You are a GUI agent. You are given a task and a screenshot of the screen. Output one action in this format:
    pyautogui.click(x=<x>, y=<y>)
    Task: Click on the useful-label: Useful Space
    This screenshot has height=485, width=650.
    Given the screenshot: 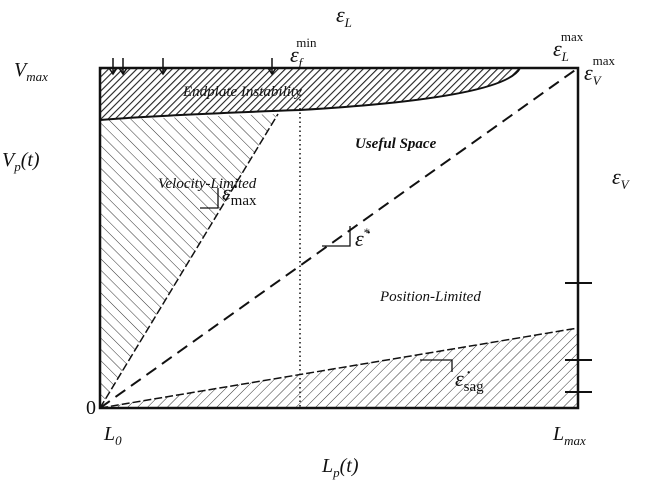 What is the action you would take?
    pyautogui.click(x=396, y=144)
    